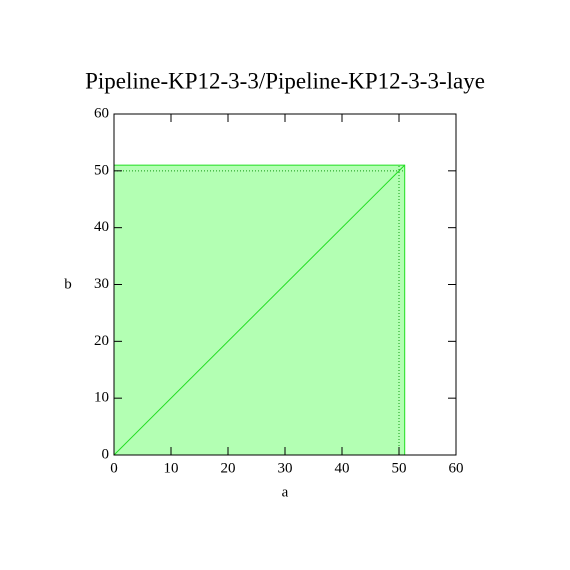  What do you see at coordinates (101, 398) in the screenshot?
I see `y-tick-label: 10` at bounding box center [101, 398].